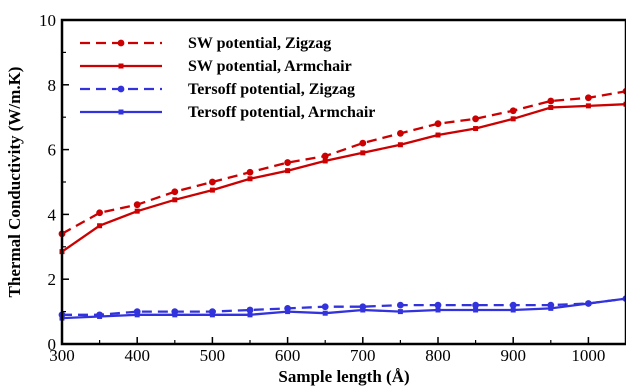 Image resolution: width=626 pixels, height=386 pixels. What do you see at coordinates (213, 355) in the screenshot?
I see `x-tick-label: 500` at bounding box center [213, 355].